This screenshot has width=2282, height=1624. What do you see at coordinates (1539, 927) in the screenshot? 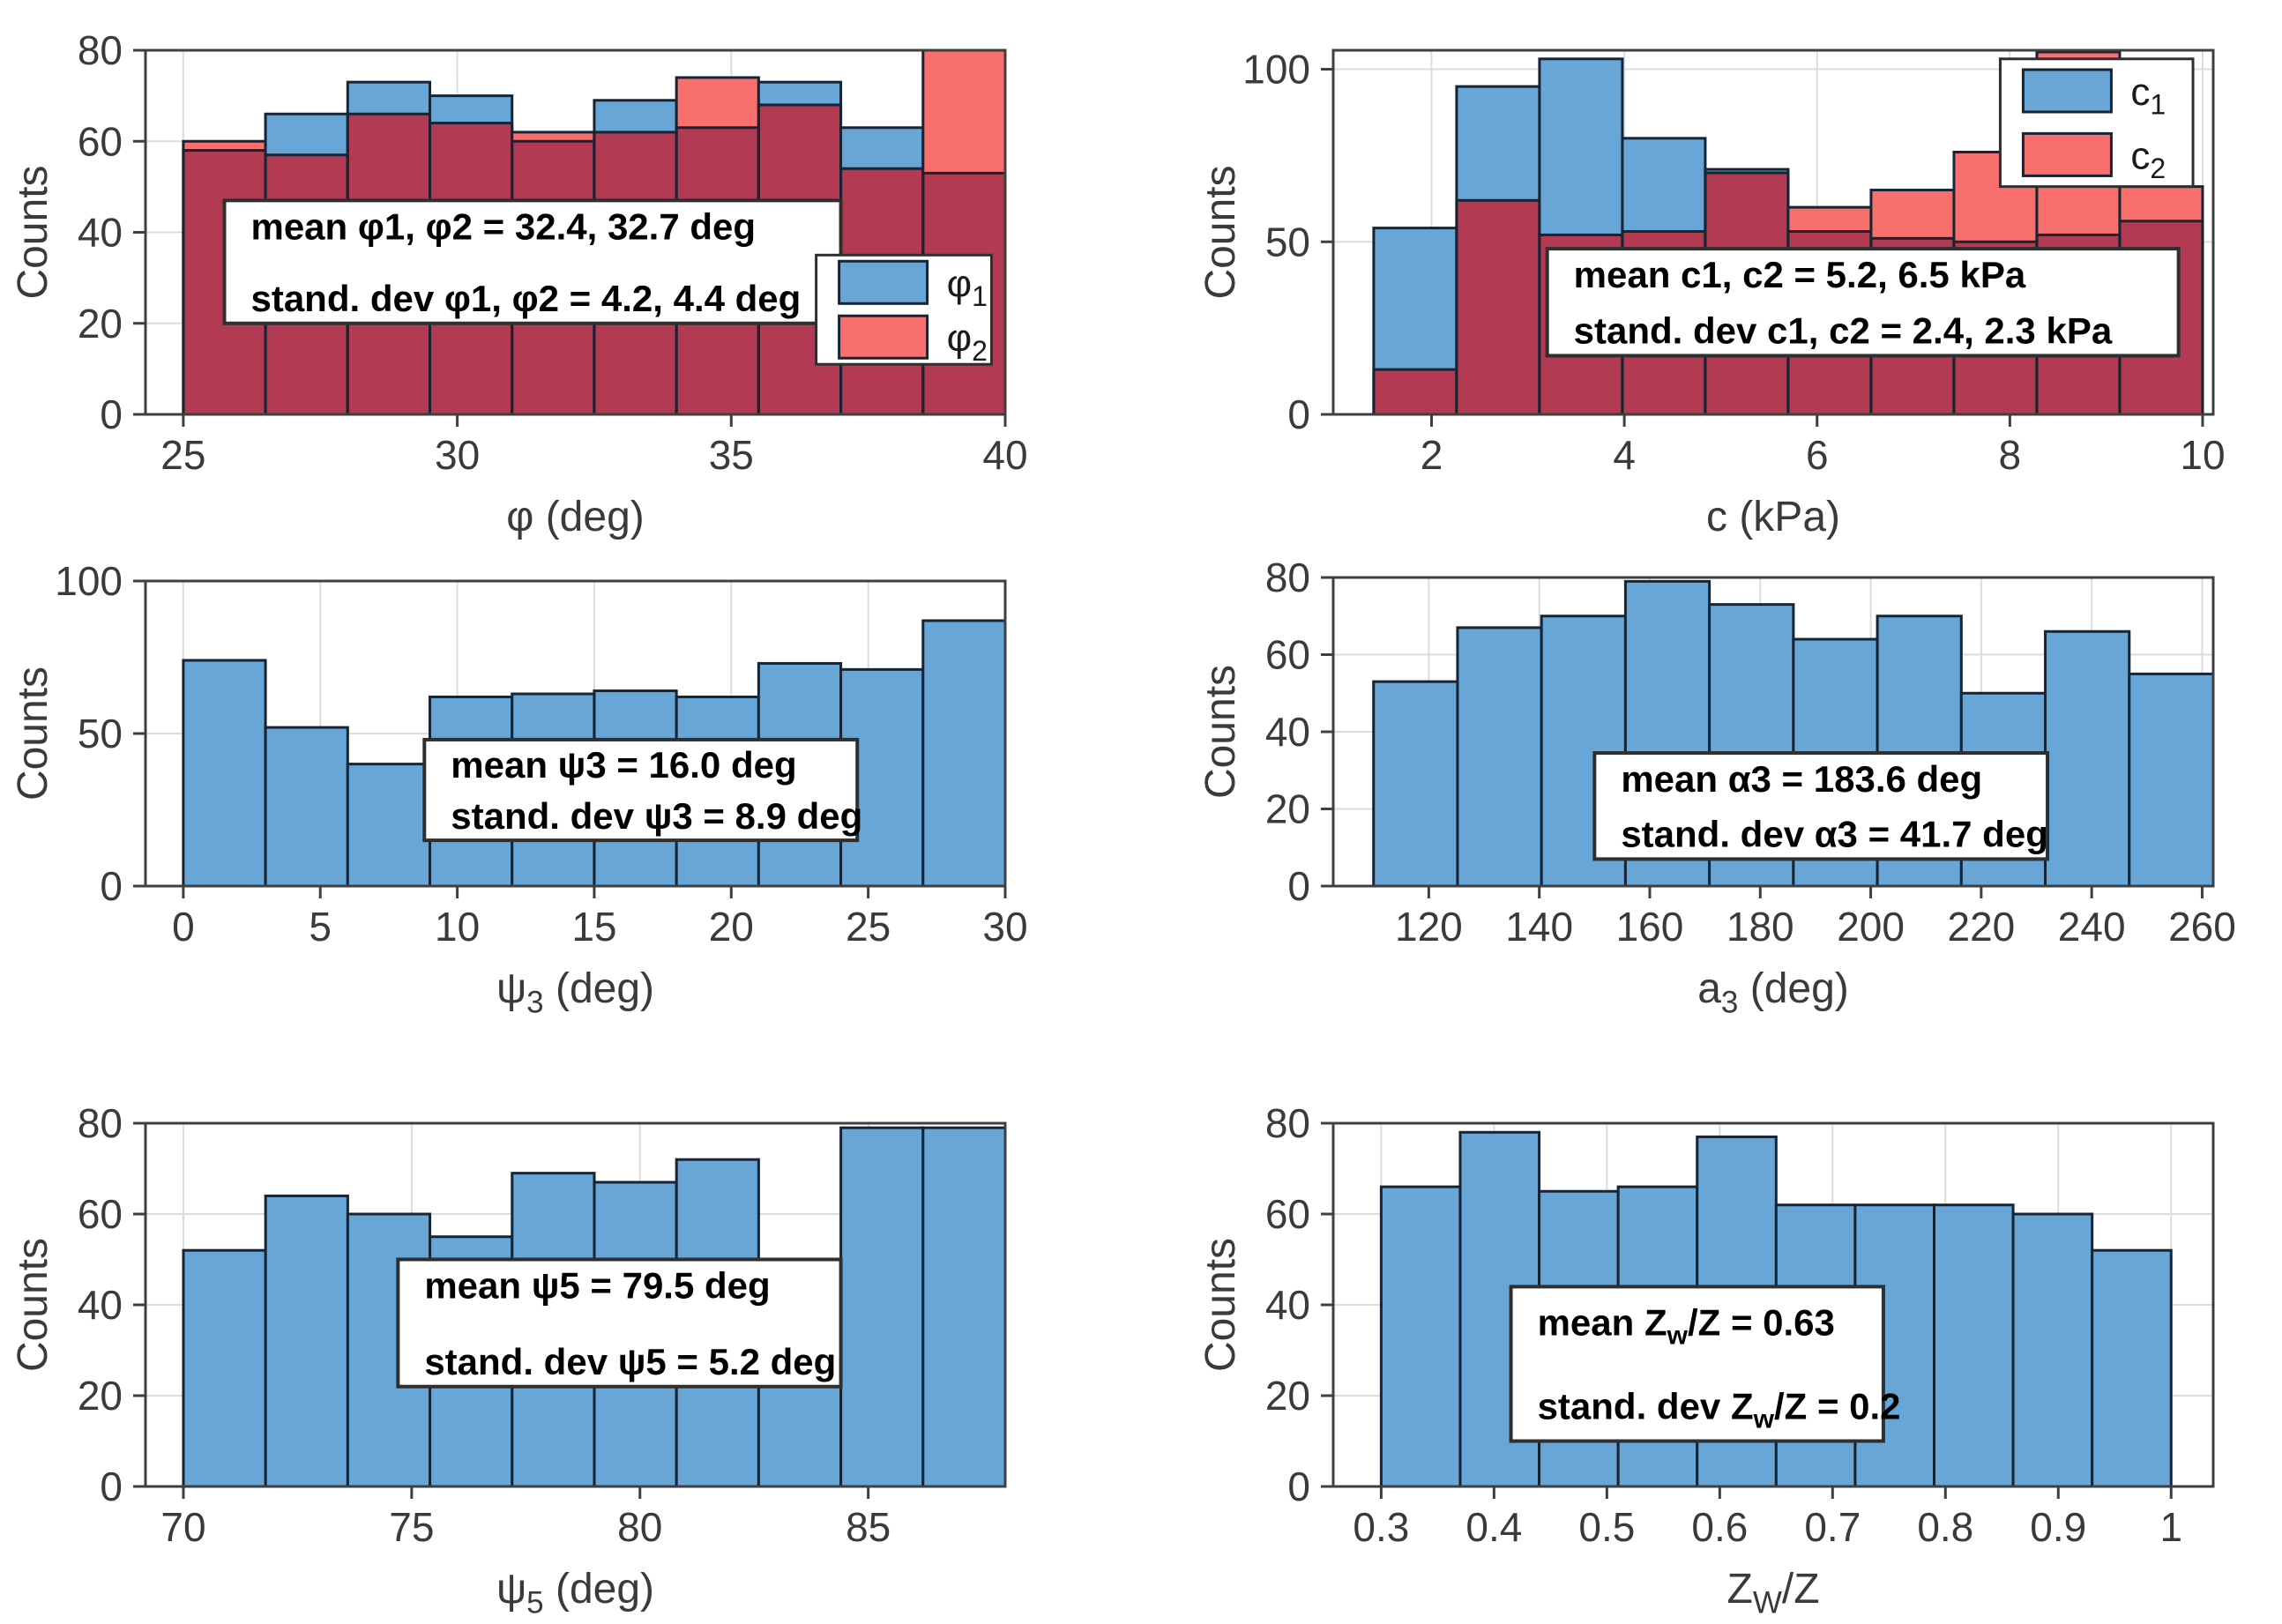
I see `x-tick-label: 140` at bounding box center [1539, 927].